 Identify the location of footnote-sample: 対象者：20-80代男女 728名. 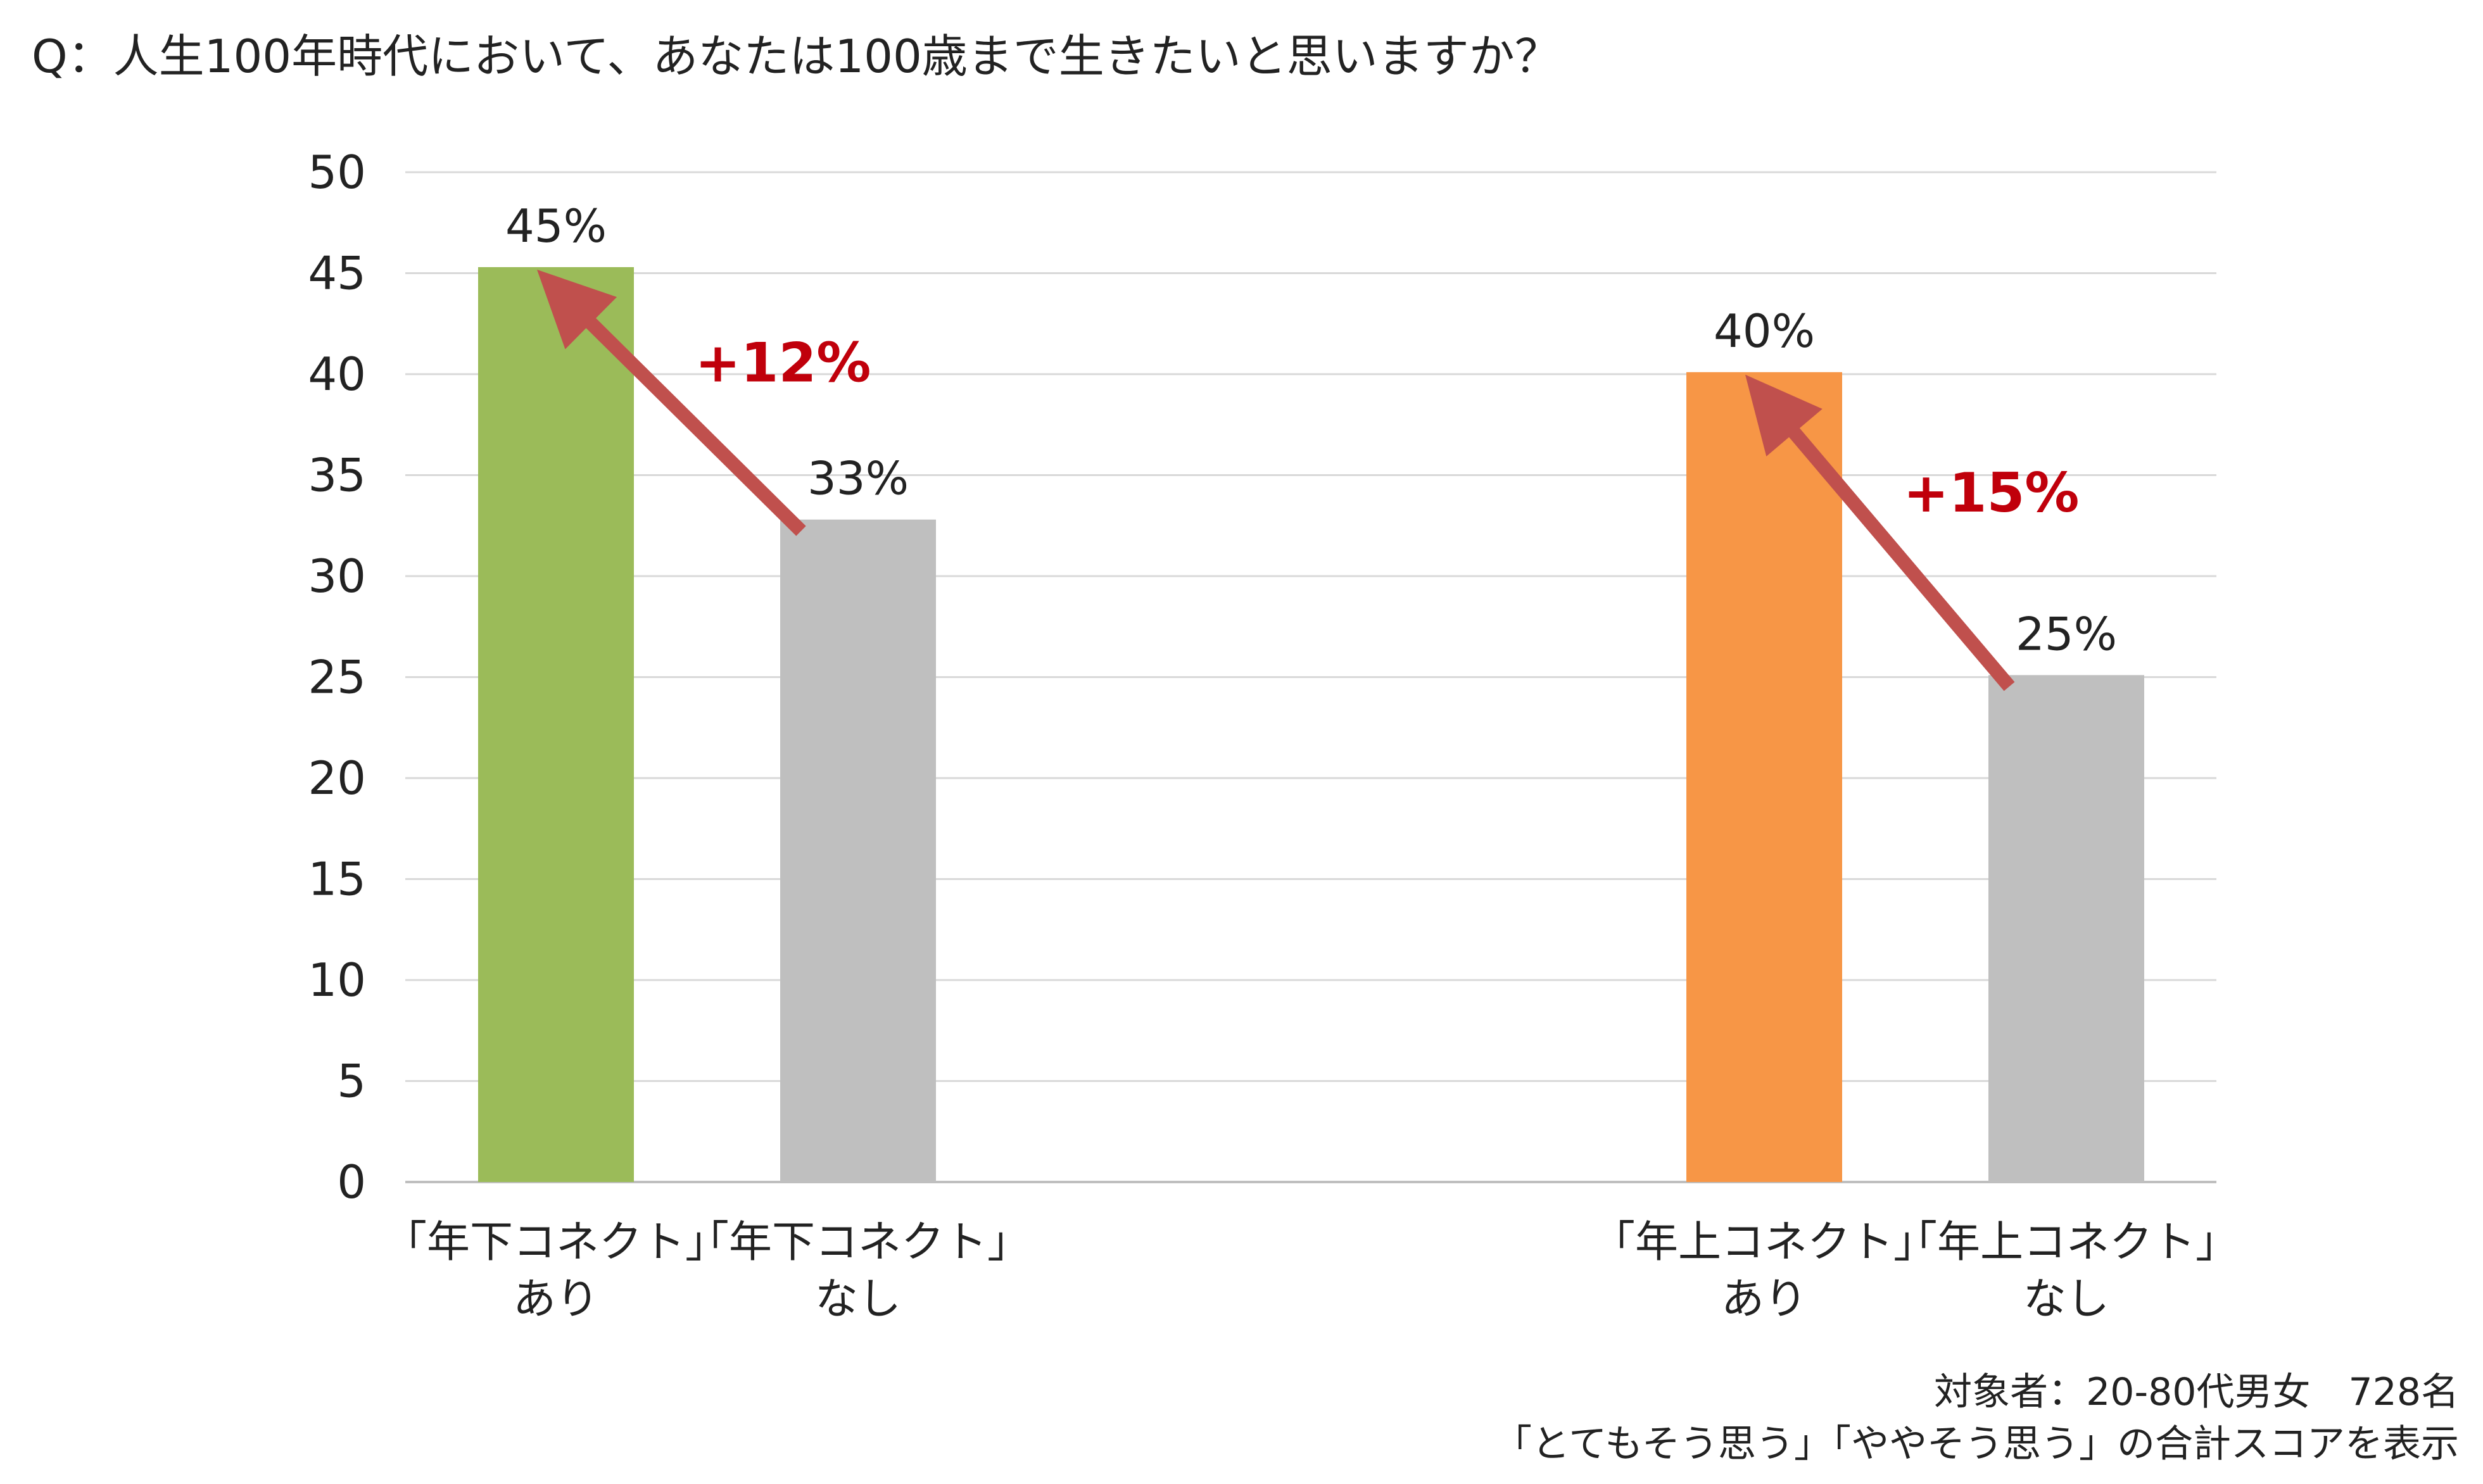
(2196, 1392).